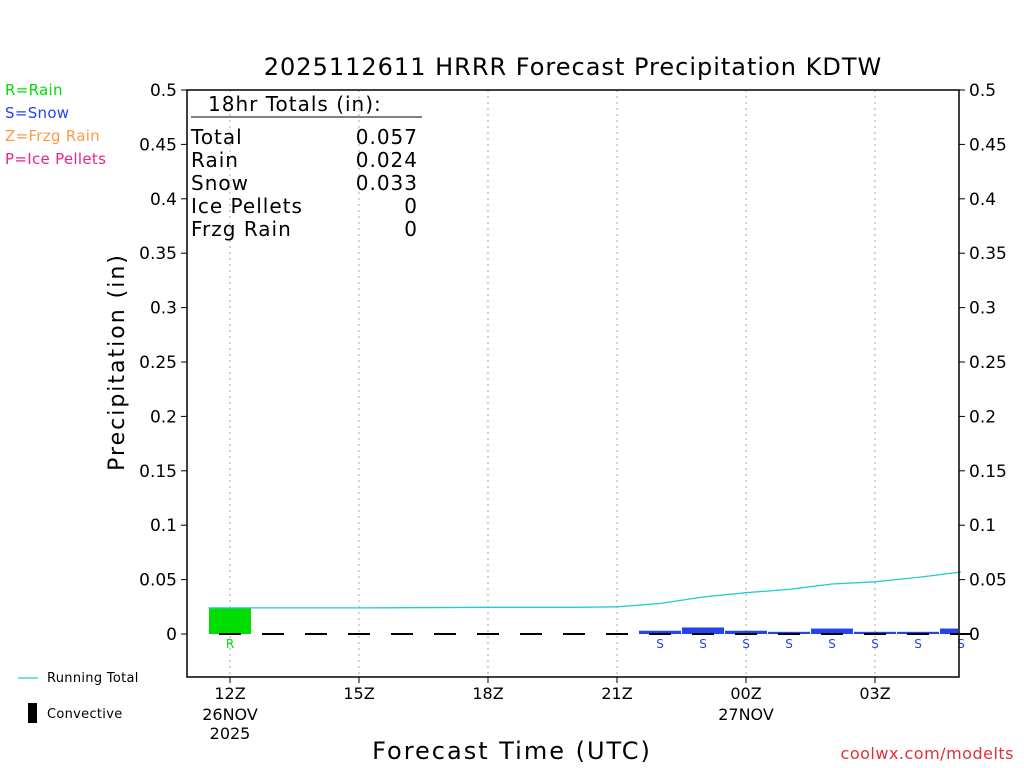 This screenshot has width=1024, height=768. I want to click on y-tick-label-right: 0.2, so click(982, 417).